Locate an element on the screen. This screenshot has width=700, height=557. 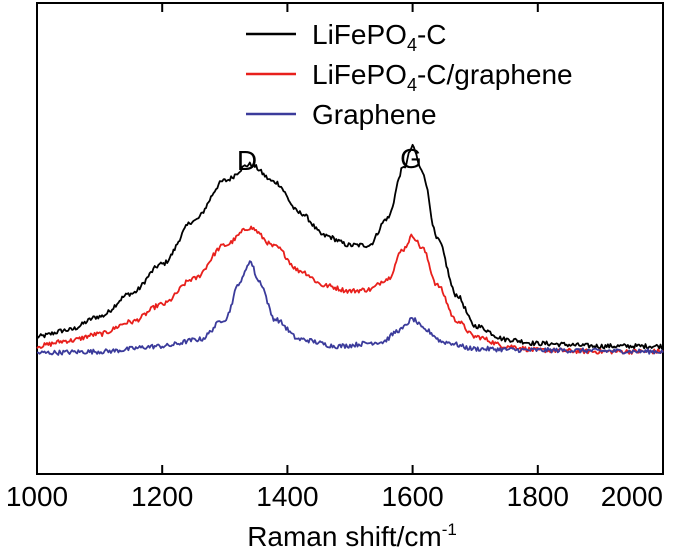
x-axis-title: Raman shift/cm-1 is located at coordinates (352, 536).